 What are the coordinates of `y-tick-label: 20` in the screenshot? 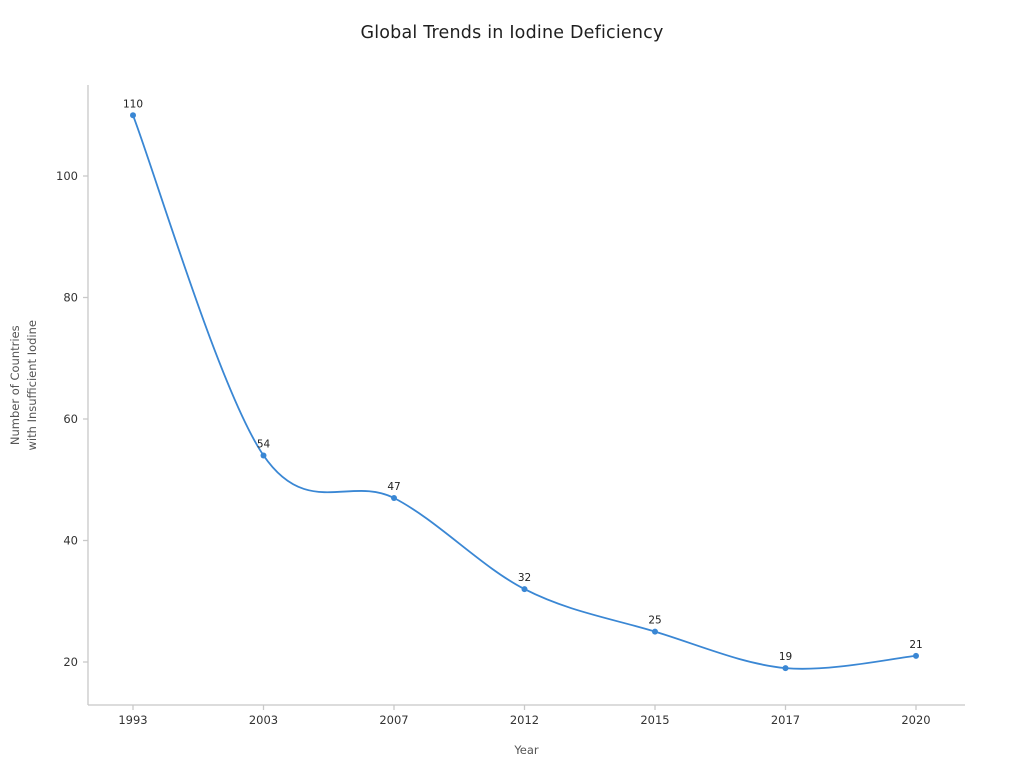 It's located at (70, 662).